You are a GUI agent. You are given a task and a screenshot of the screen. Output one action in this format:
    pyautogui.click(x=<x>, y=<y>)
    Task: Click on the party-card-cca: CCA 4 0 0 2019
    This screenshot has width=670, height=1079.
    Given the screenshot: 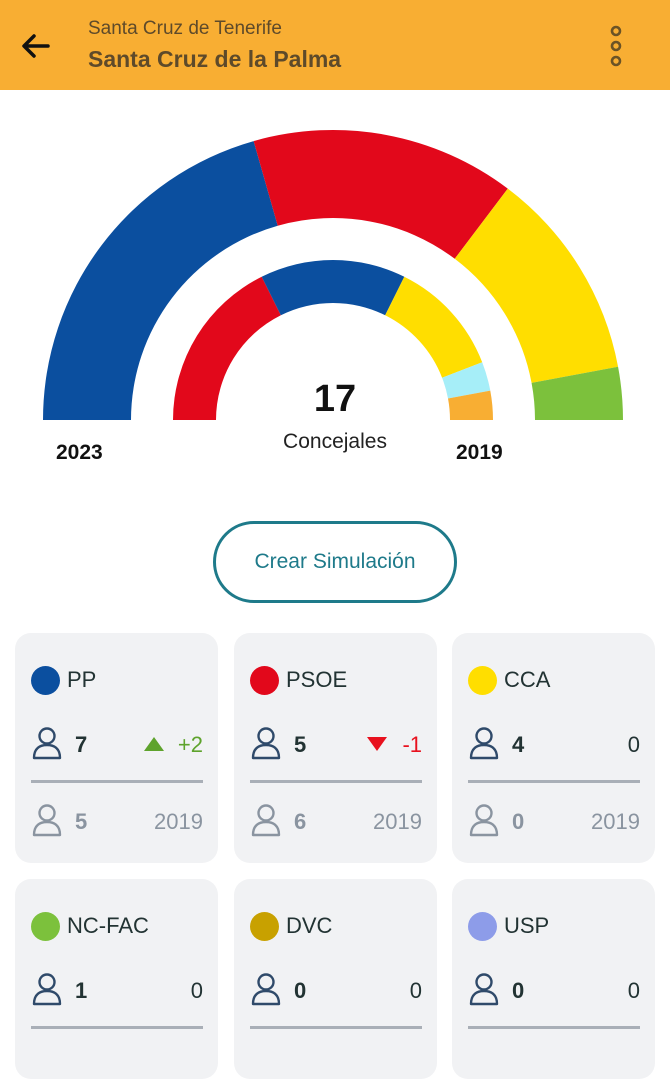 What is the action you would take?
    pyautogui.click(x=553, y=748)
    